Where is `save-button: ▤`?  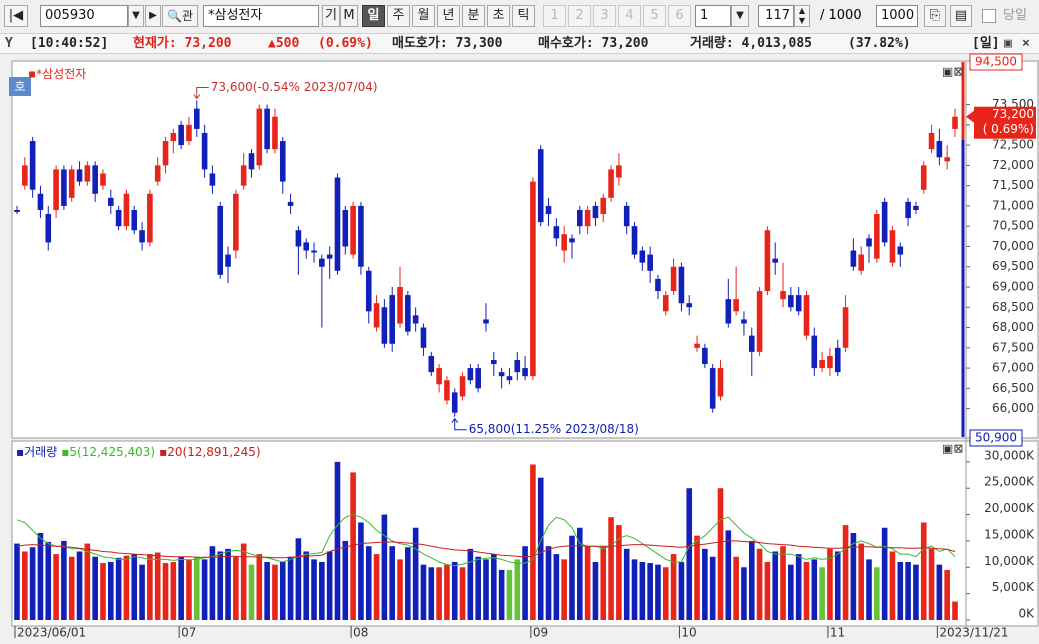 save-button: ▤ is located at coordinates (961, 16).